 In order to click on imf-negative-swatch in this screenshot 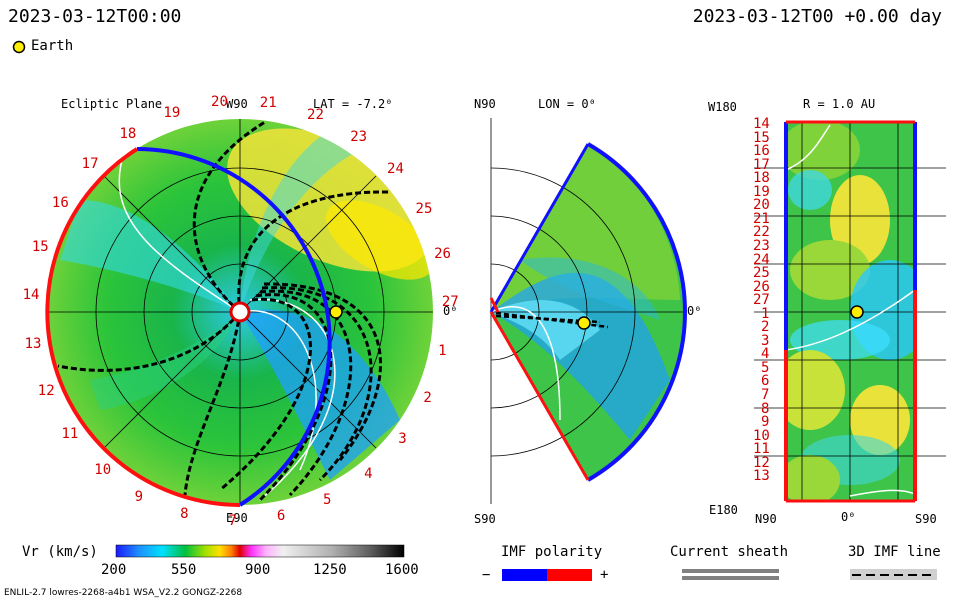, I will do `click(524, 575)`.